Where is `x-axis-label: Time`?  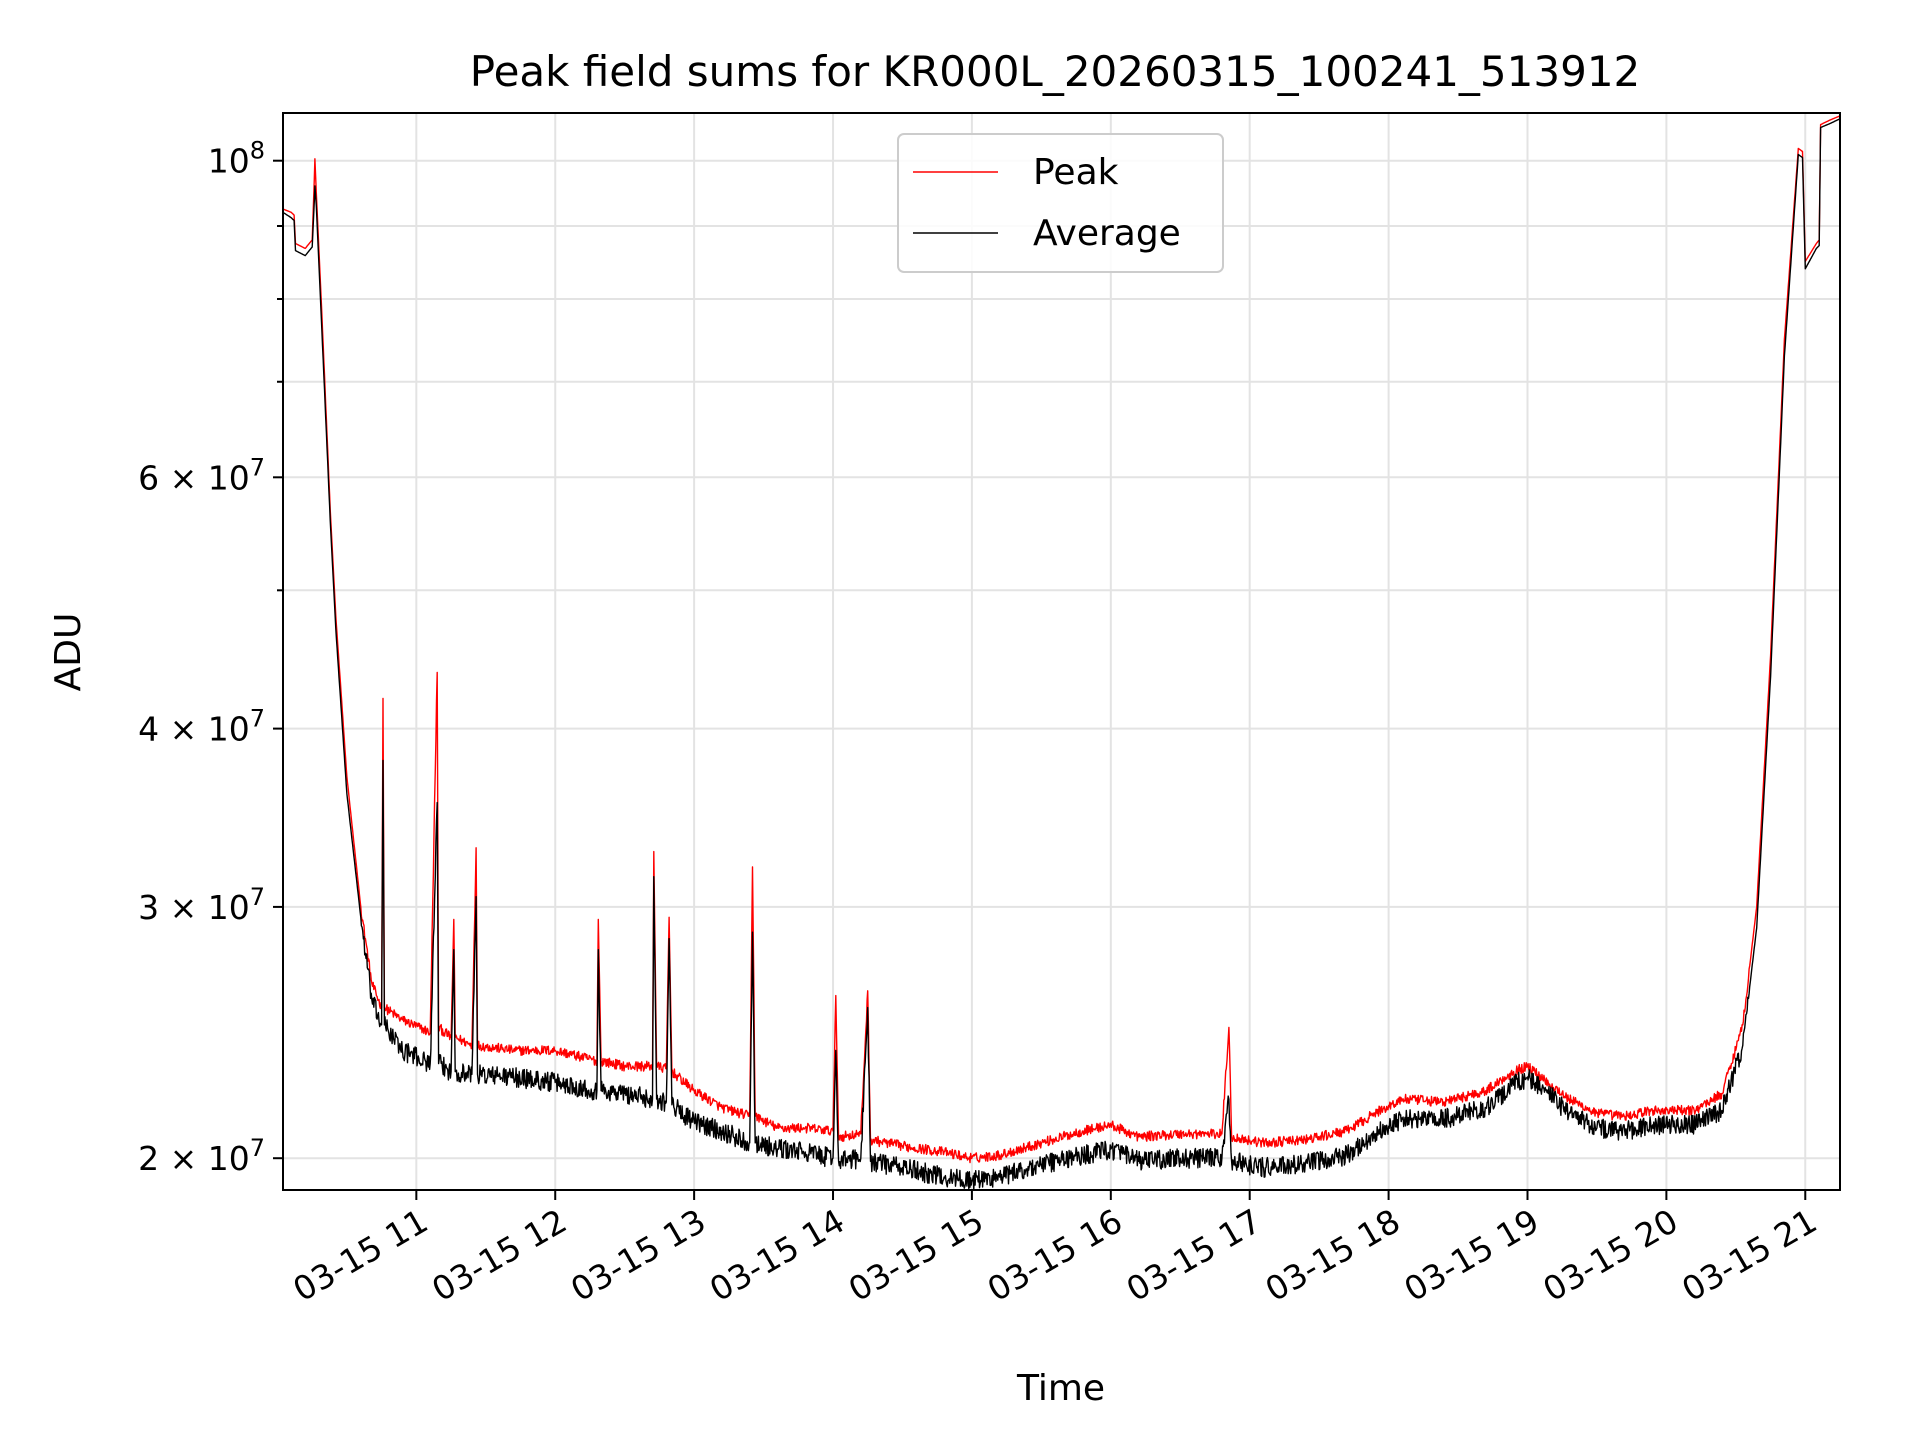
x-axis-label: Time is located at coordinates (1060, 1388).